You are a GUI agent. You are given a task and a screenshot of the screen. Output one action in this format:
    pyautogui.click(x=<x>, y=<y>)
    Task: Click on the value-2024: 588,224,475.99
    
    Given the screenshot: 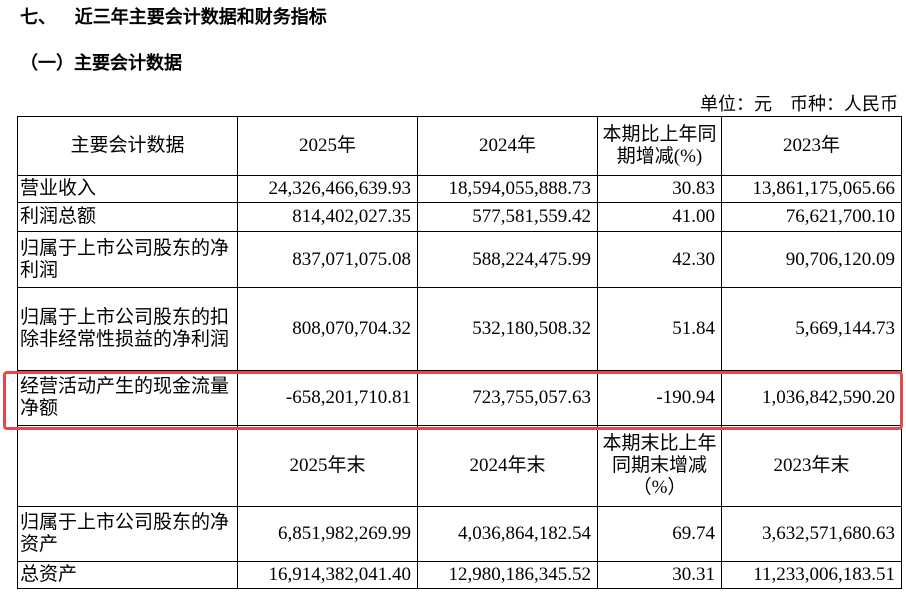 What is the action you would take?
    pyautogui.click(x=507, y=259)
    